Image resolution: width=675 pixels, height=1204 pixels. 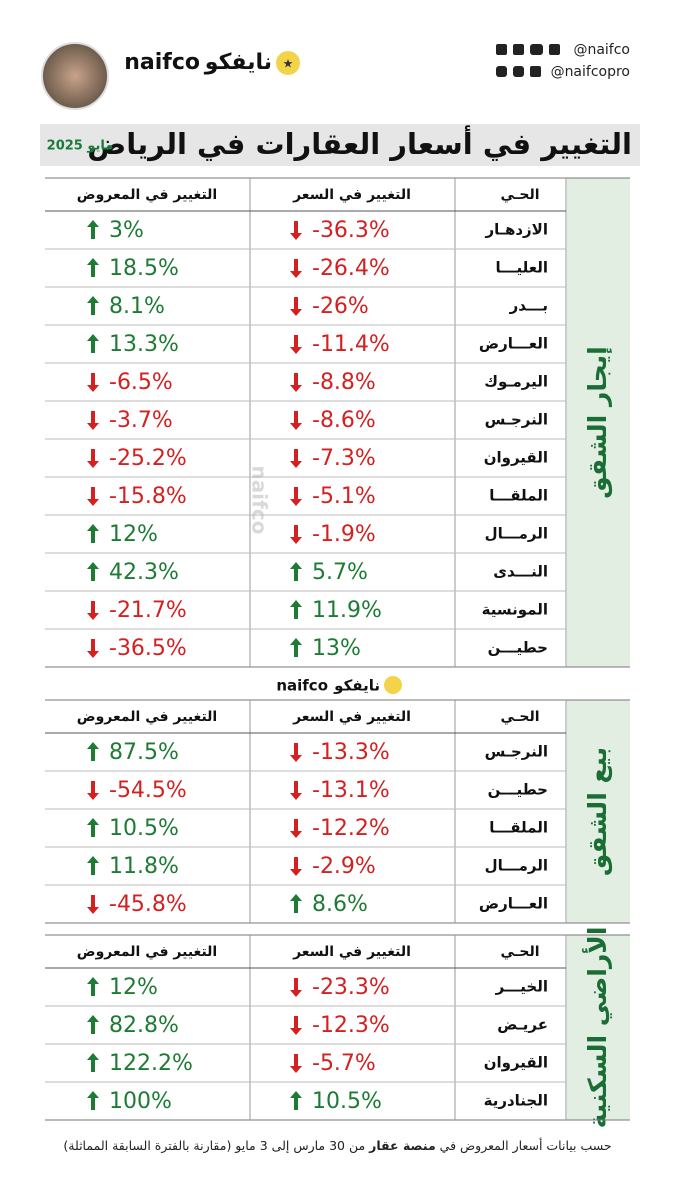 What do you see at coordinates (516, 458) in the screenshot?
I see `district: القيروان` at bounding box center [516, 458].